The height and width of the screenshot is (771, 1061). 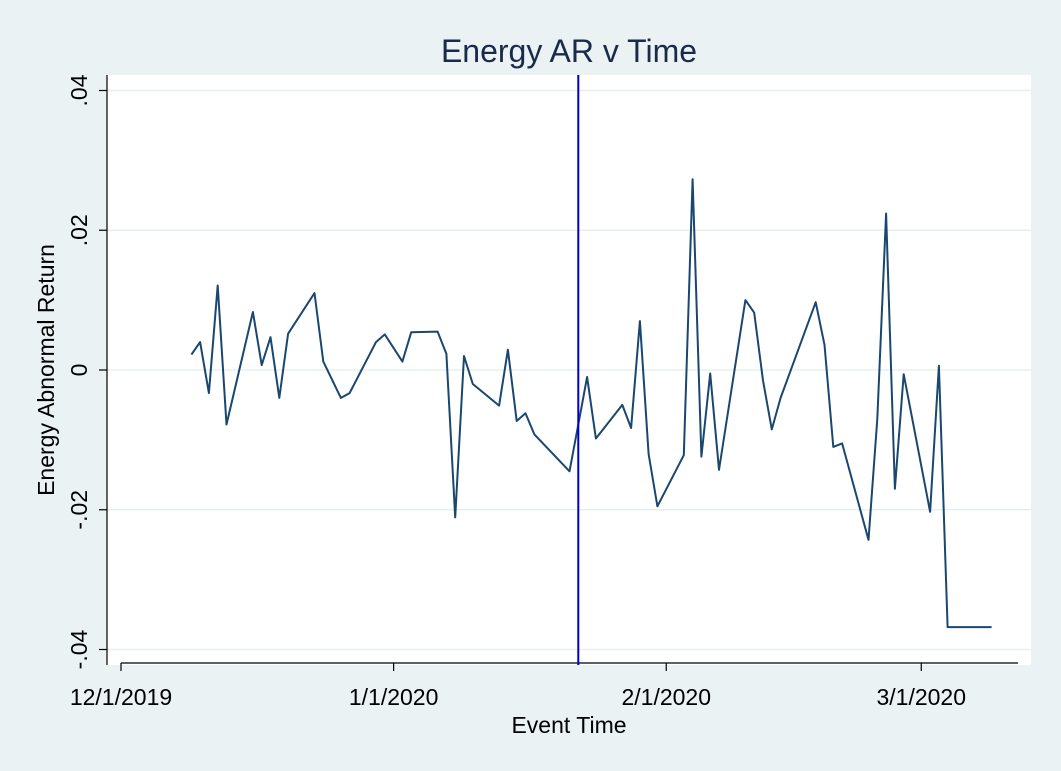 What do you see at coordinates (79, 649) in the screenshot?
I see `y-tick-label: -.04` at bounding box center [79, 649].